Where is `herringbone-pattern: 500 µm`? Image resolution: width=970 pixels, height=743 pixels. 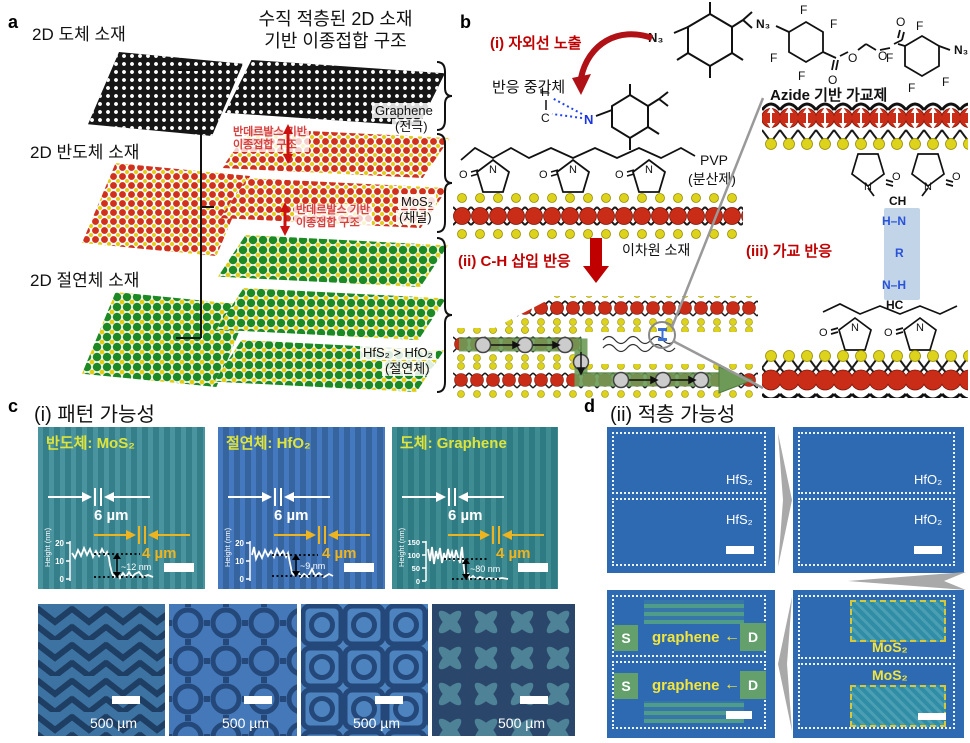
herringbone-pattern: 500 µm is located at coordinates (101, 670).